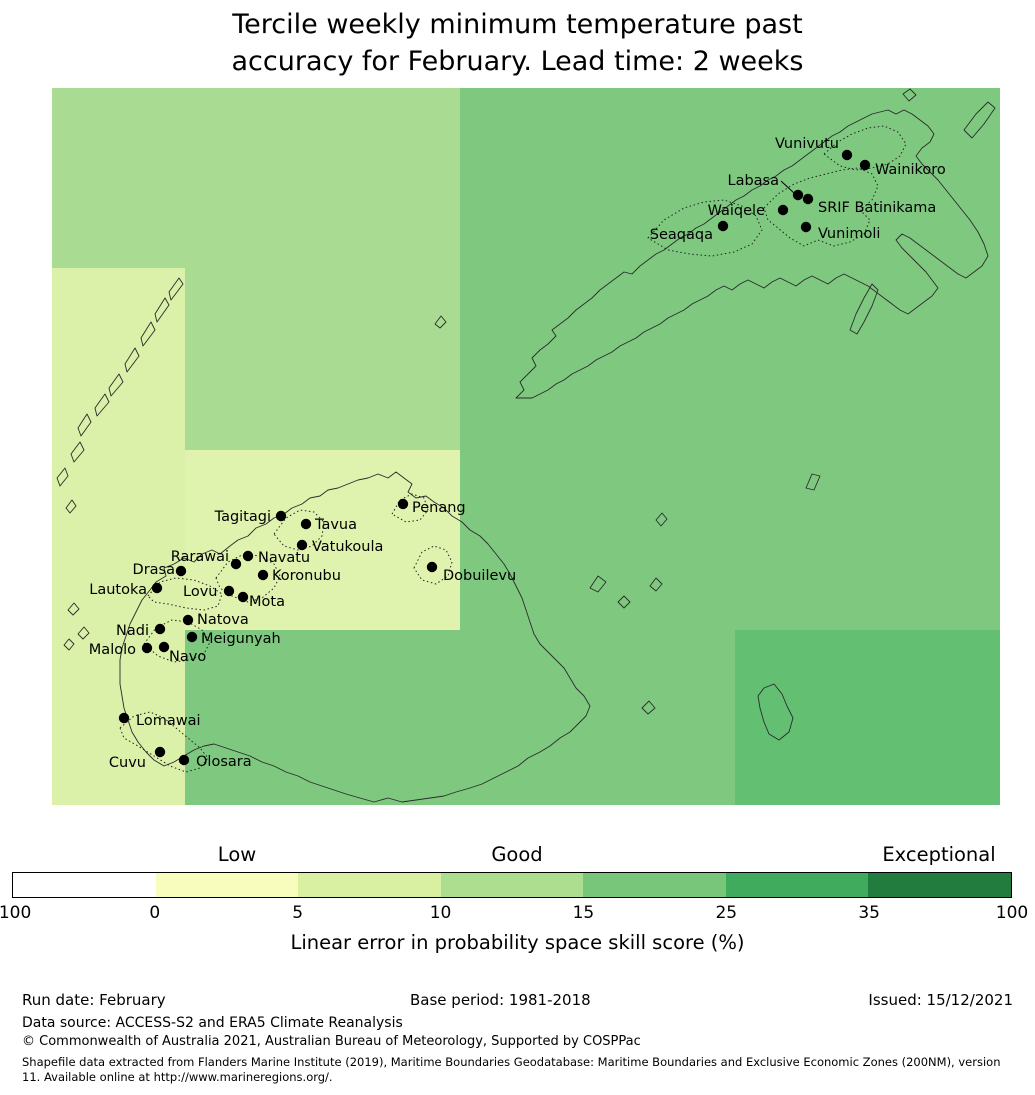 The height and width of the screenshot is (1095, 1035). Describe the element at coordinates (681, 235) in the screenshot. I see `station-label: Seaqaqa` at that location.